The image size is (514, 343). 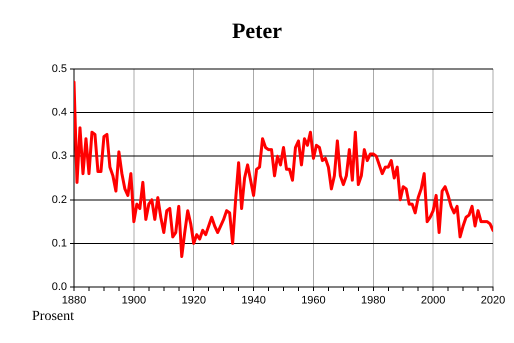 What do you see at coordinates (313, 300) in the screenshot?
I see `x-tick-label: 1960` at bounding box center [313, 300].